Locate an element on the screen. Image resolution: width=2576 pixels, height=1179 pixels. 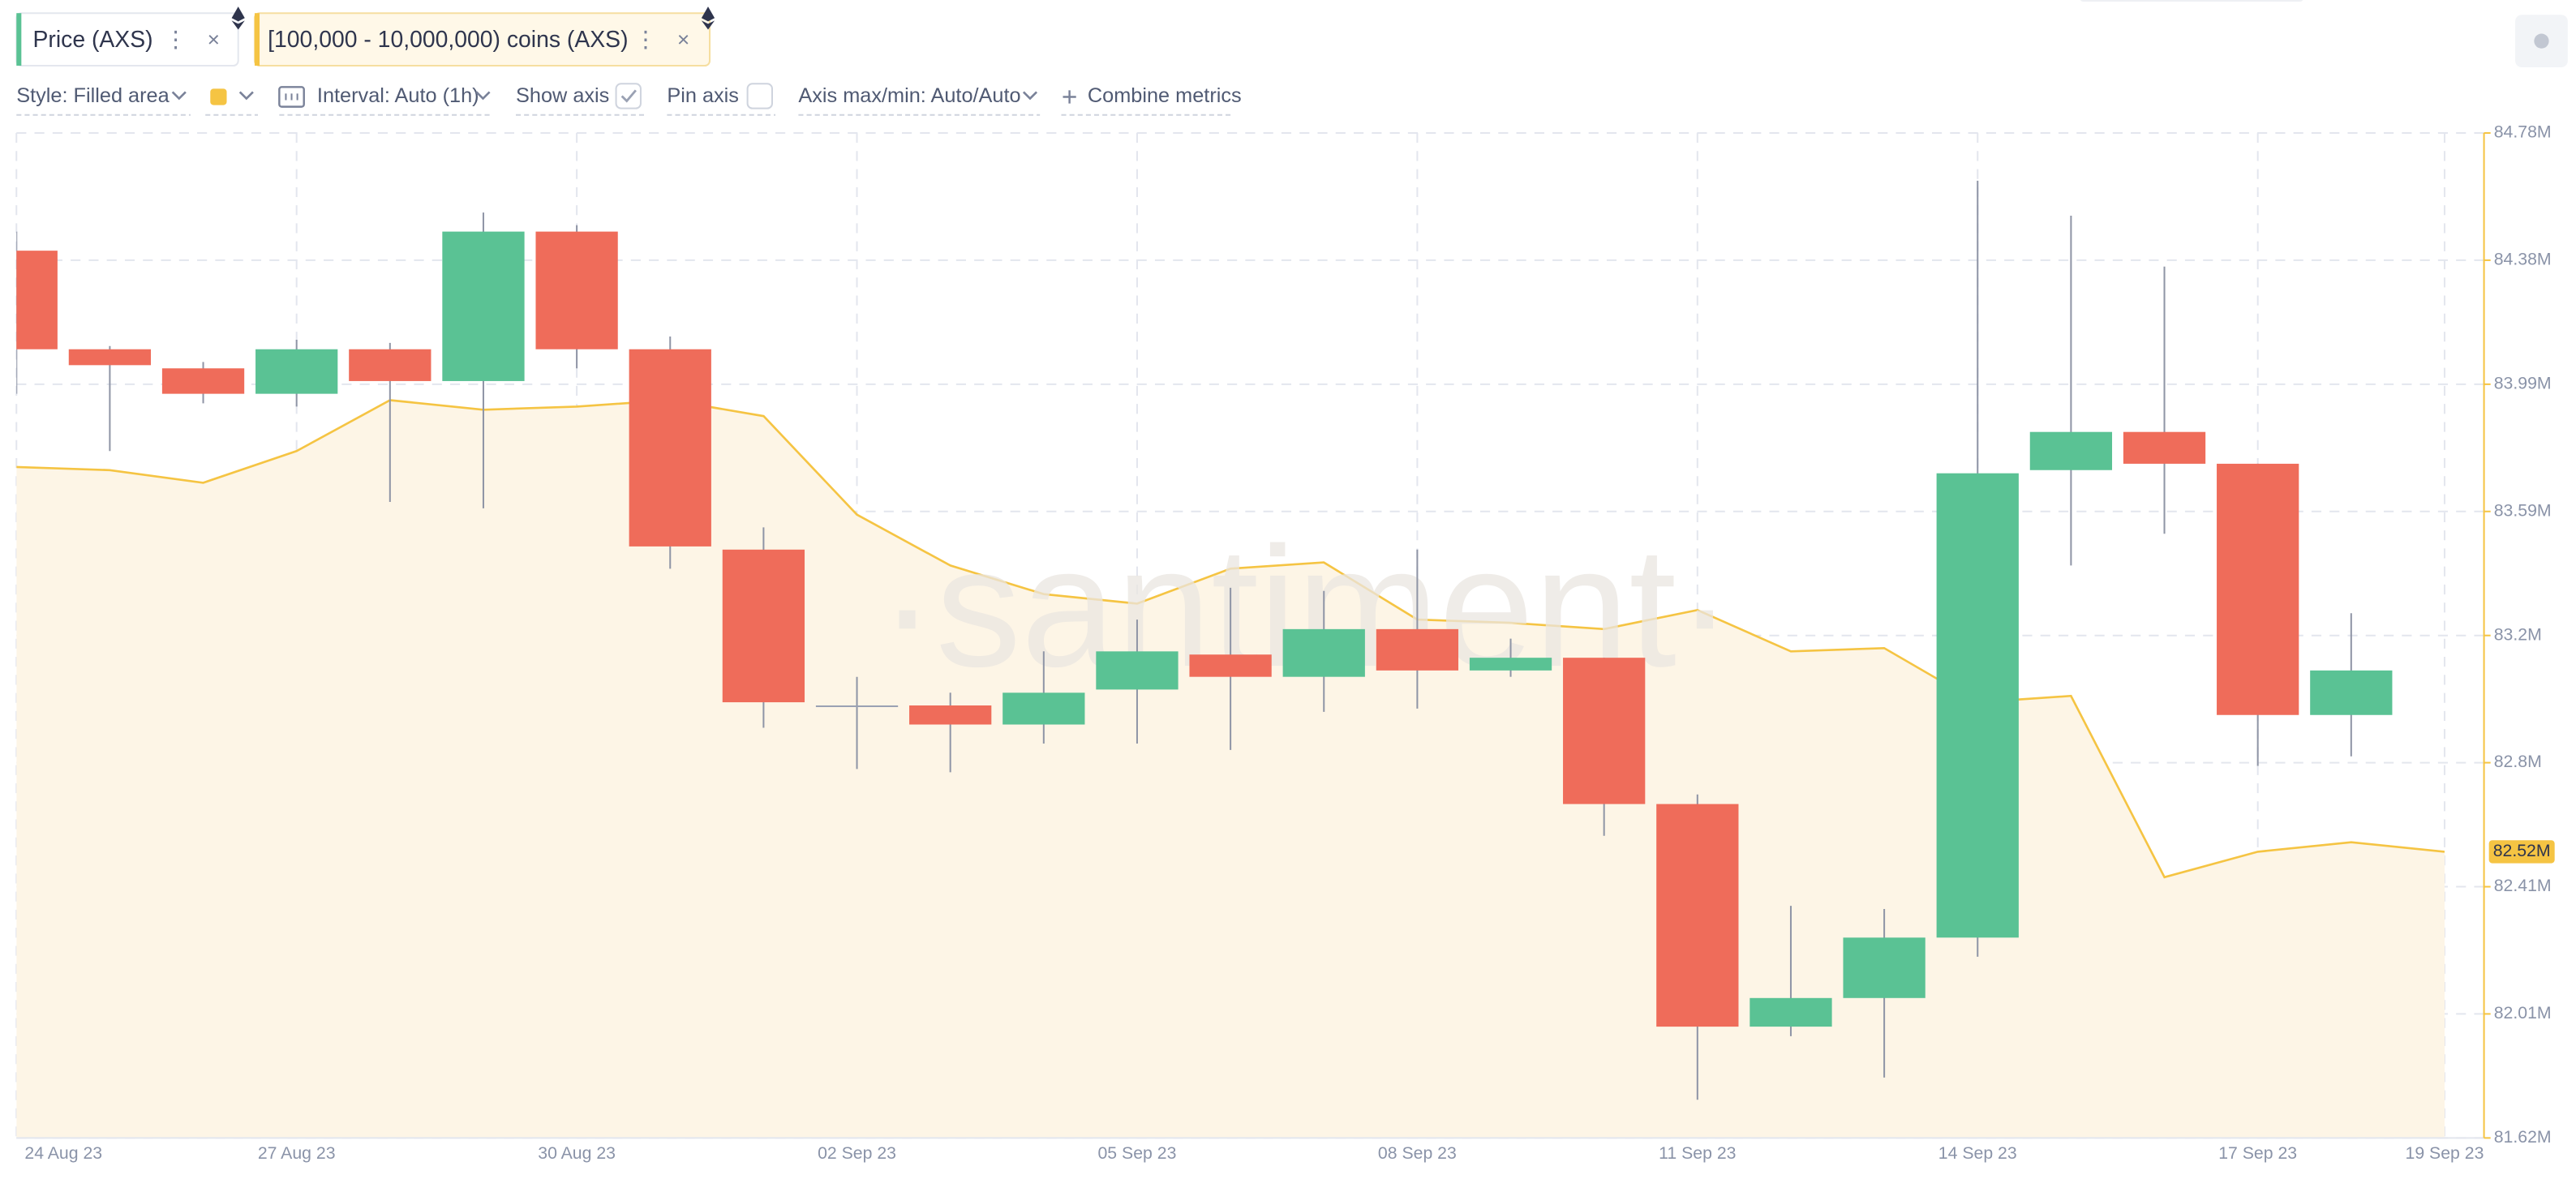
x-tick-label: 24 Aug 23 is located at coordinates (63, 1153).